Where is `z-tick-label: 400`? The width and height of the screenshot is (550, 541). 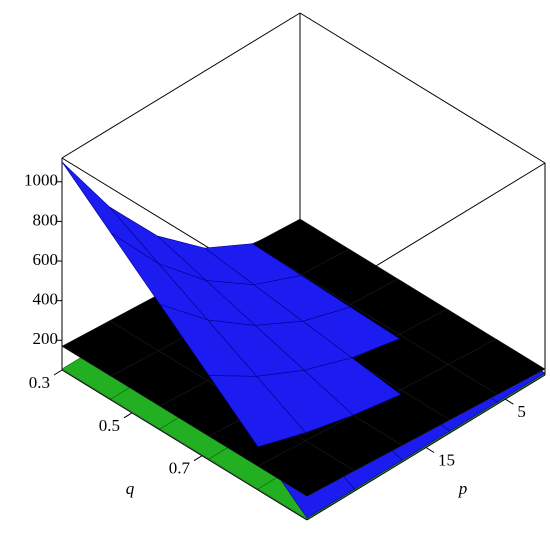
z-tick-label: 400 is located at coordinates (46, 299).